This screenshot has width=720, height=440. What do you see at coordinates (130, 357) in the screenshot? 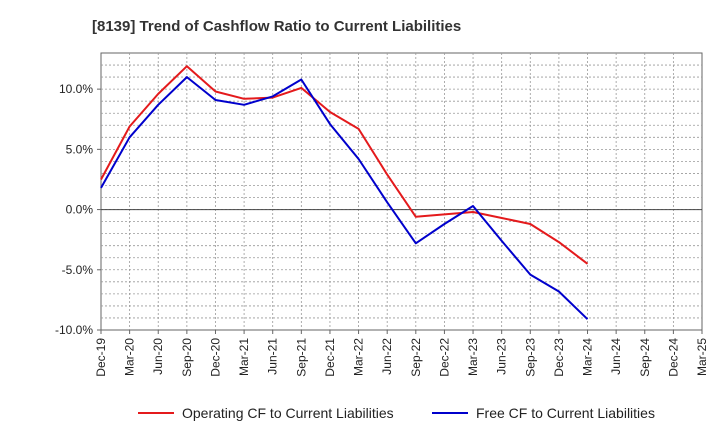
I see `x-tick-label: Mar-20` at bounding box center [130, 357].